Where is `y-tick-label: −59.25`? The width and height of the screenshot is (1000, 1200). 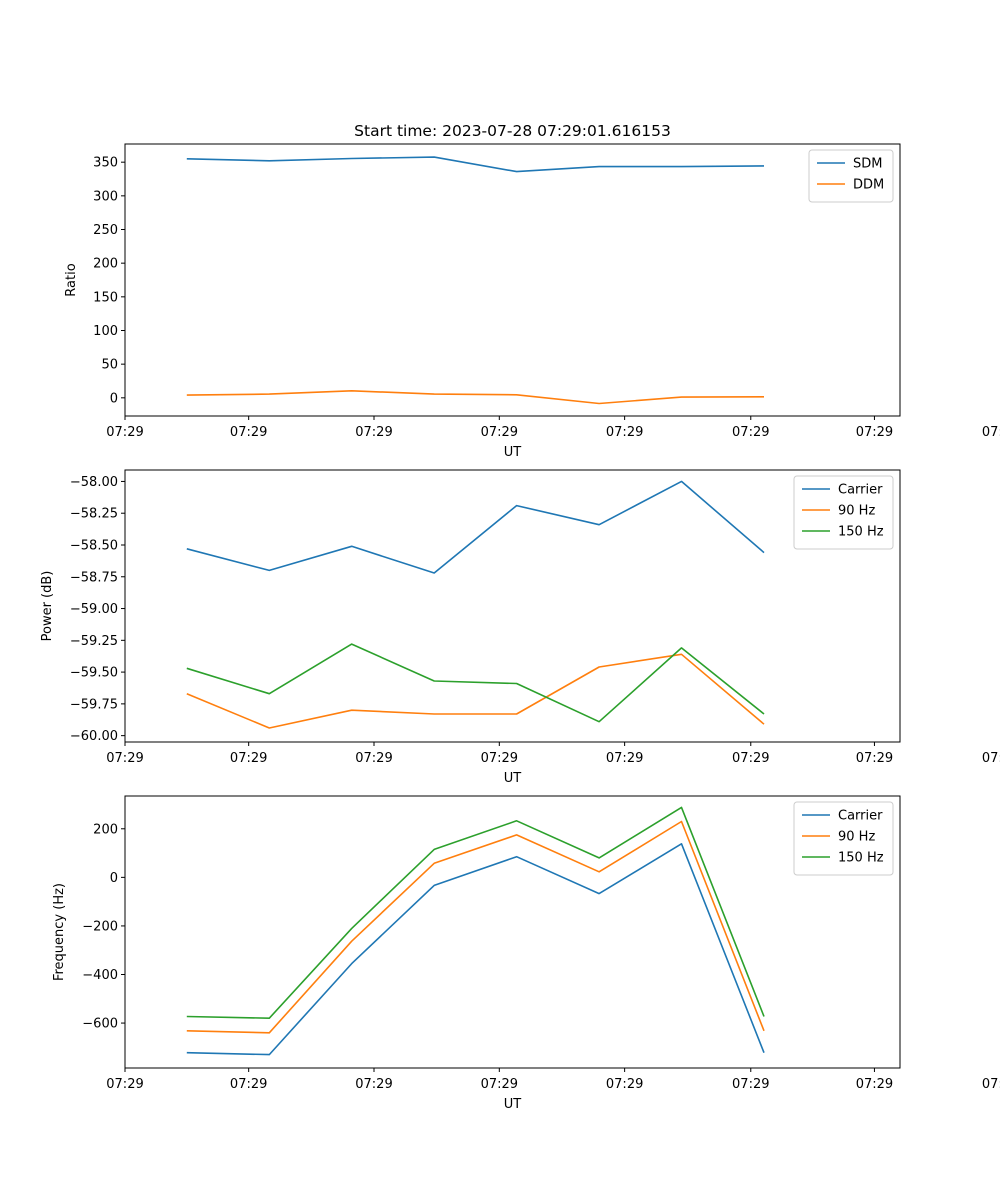
y-tick-label: −59.25 is located at coordinates (94, 641).